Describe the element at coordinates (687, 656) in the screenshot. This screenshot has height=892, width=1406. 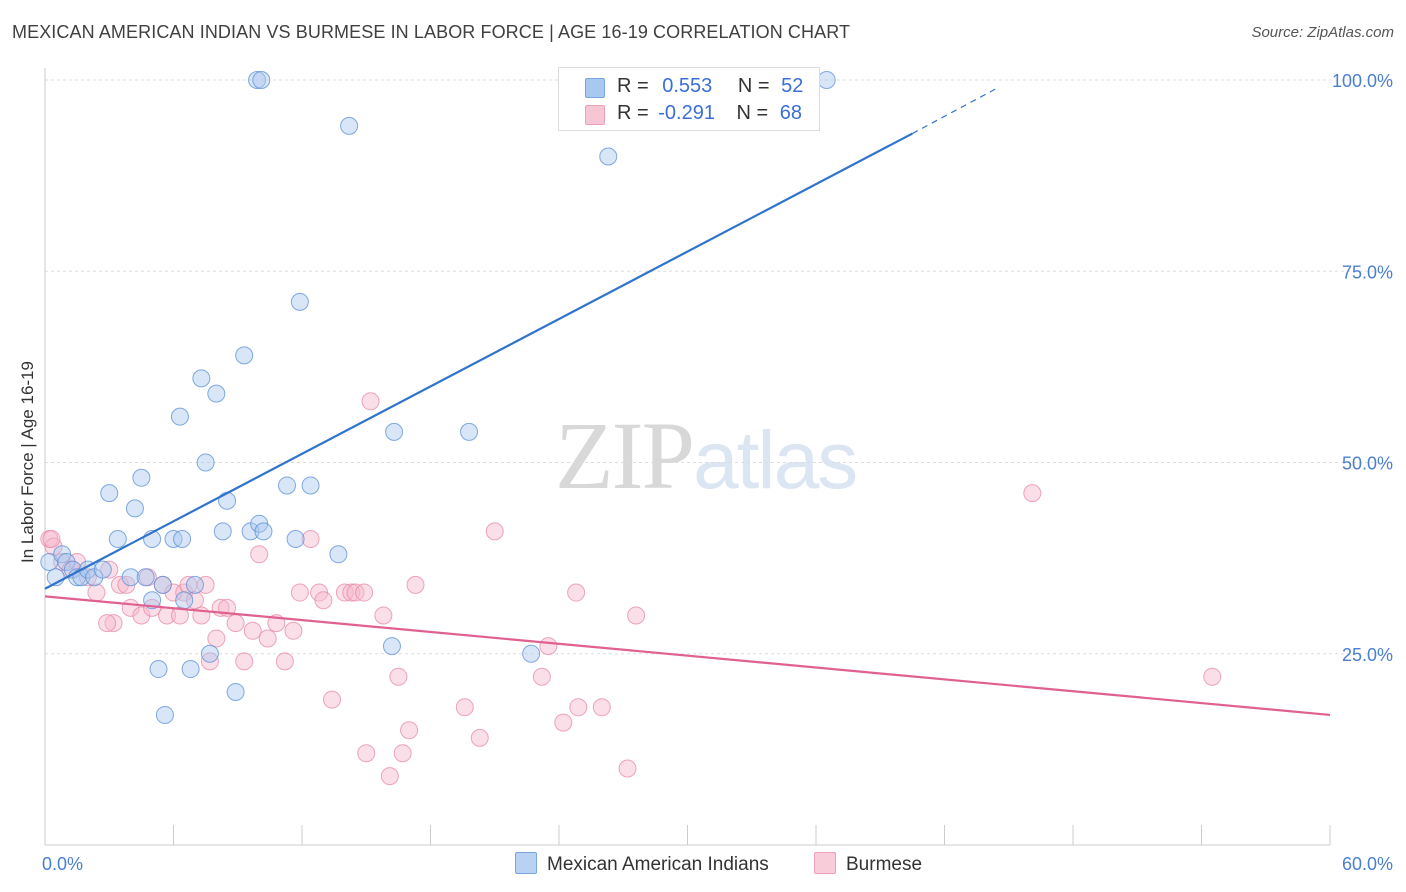
I see `trend-line-pink` at that location.